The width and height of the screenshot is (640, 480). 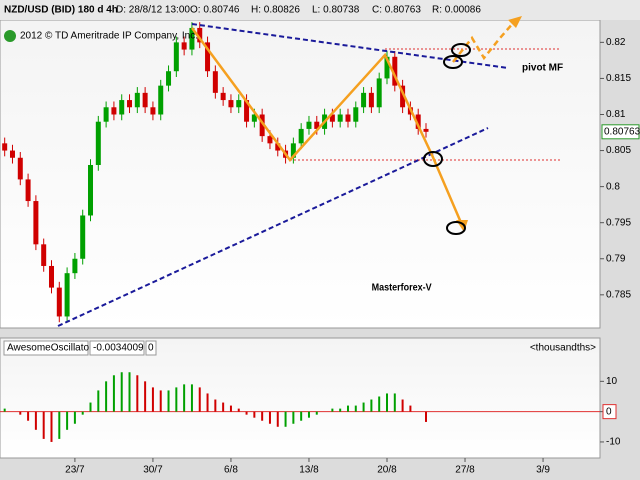 I want to click on y-tick-label: 0.79, so click(x=616, y=258).